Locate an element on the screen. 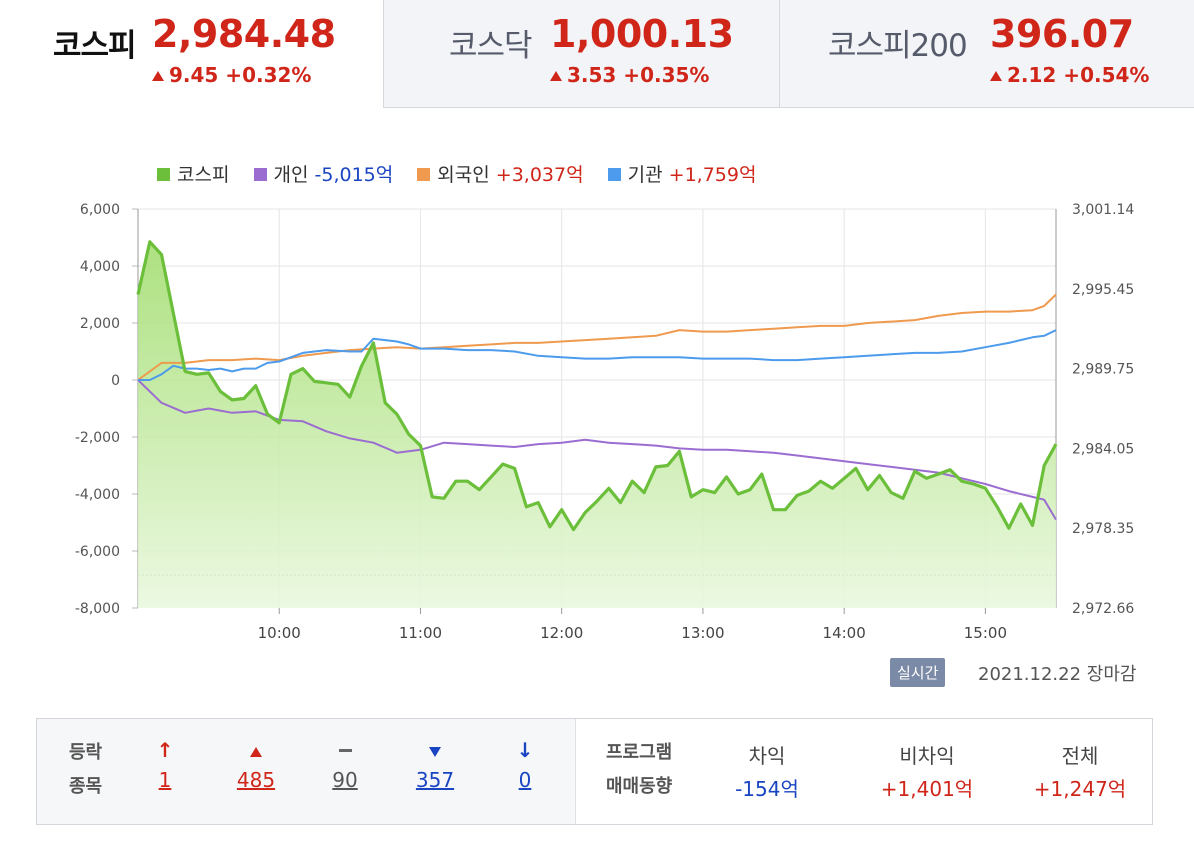 Image resolution: width=1194 pixels, height=846 pixels. tab-kospi200: 코스피200 396.07 2.12 +0.54% is located at coordinates (986, 54).